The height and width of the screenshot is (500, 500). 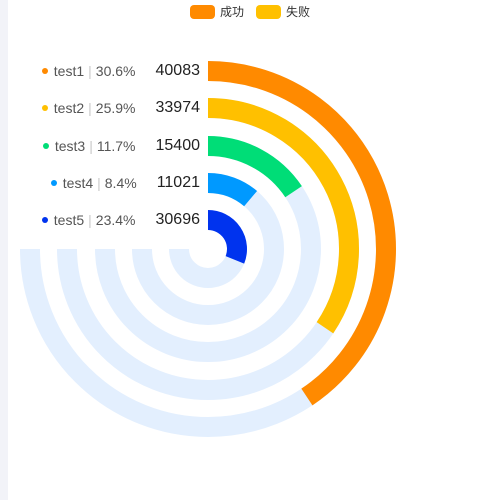 I want to click on series-dot-test4, so click(x=53, y=183).